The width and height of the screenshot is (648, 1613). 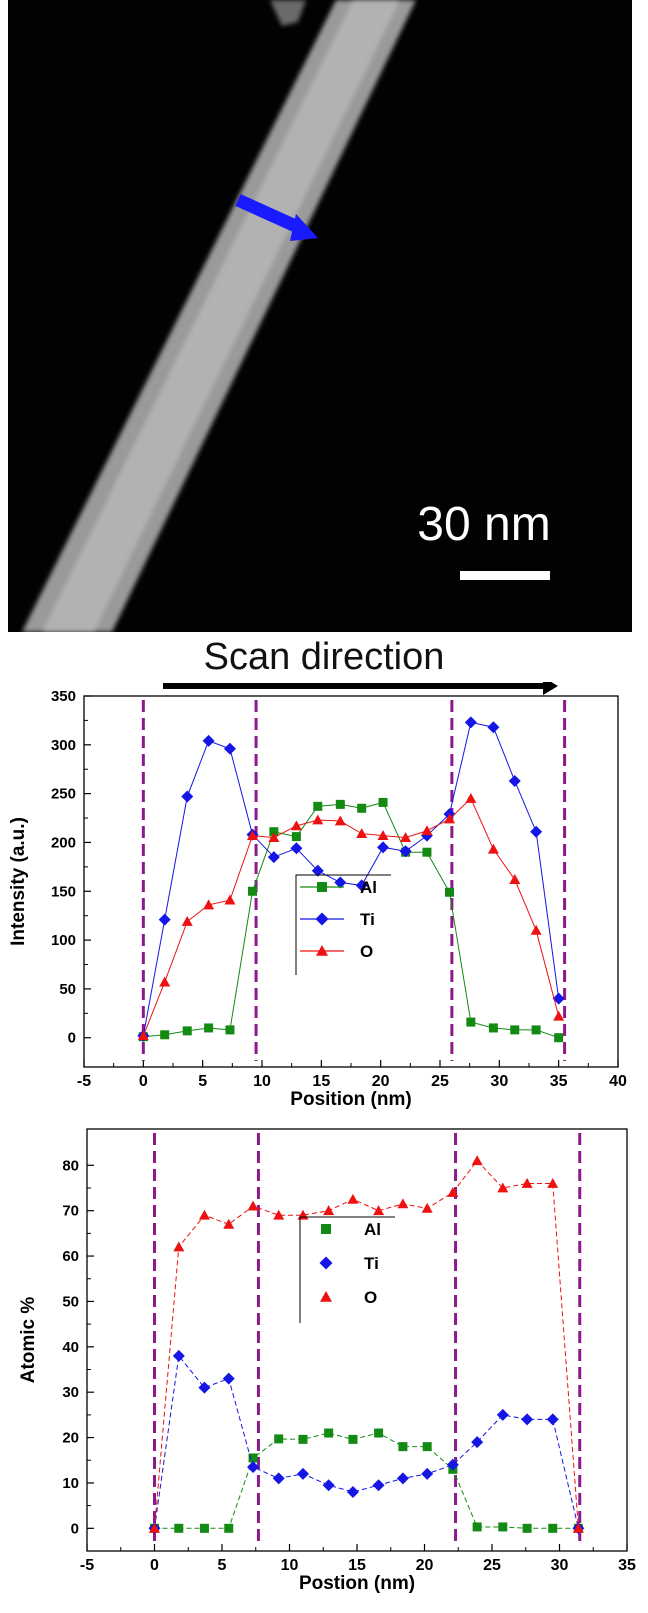 What do you see at coordinates (63, 940) in the screenshot?
I see `y-tick-label: 100` at bounding box center [63, 940].